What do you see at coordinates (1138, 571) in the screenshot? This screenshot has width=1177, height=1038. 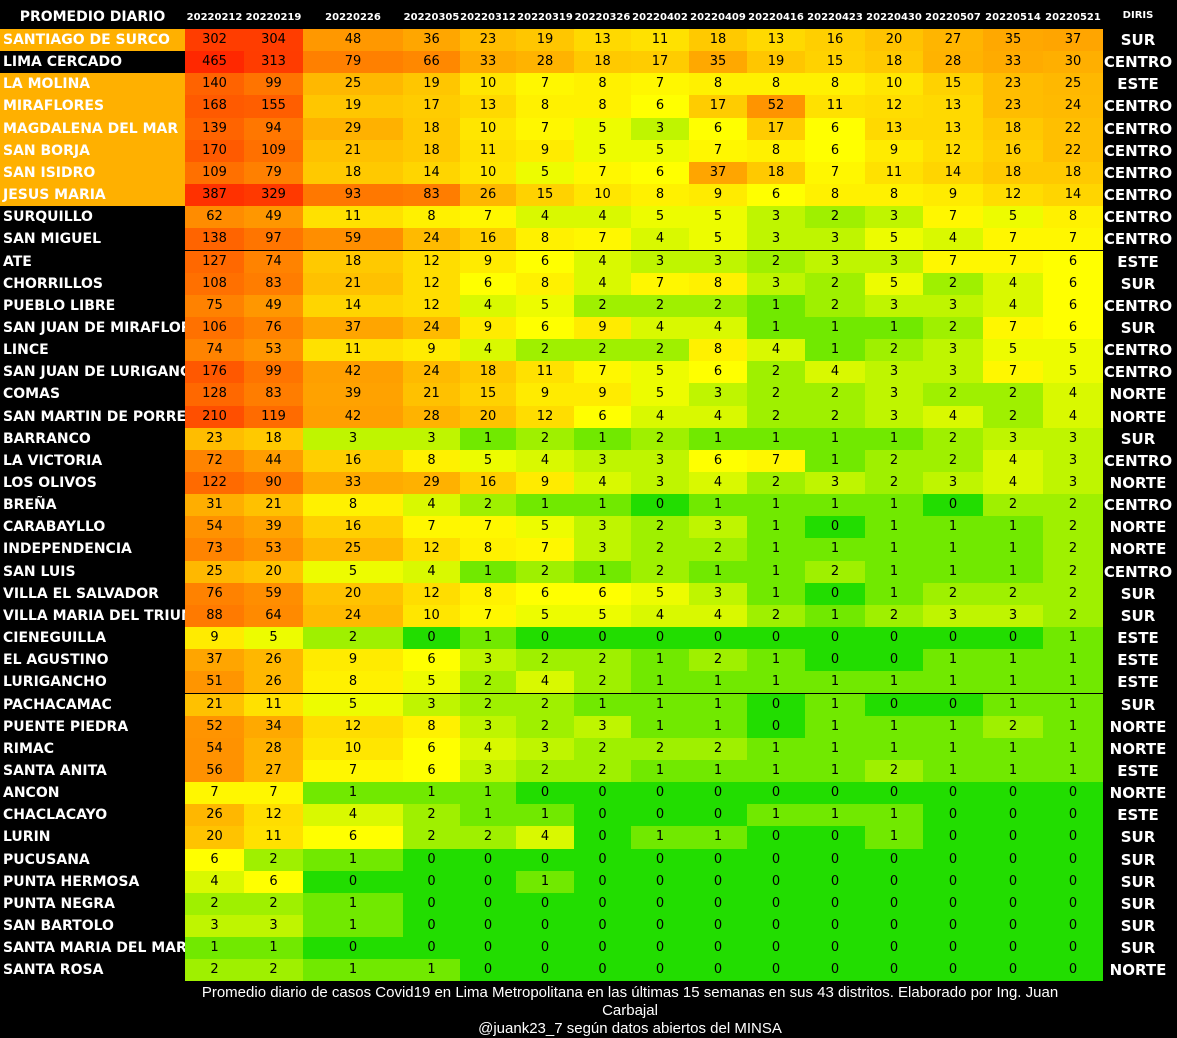 I see `diris-label: CENTRO` at bounding box center [1138, 571].